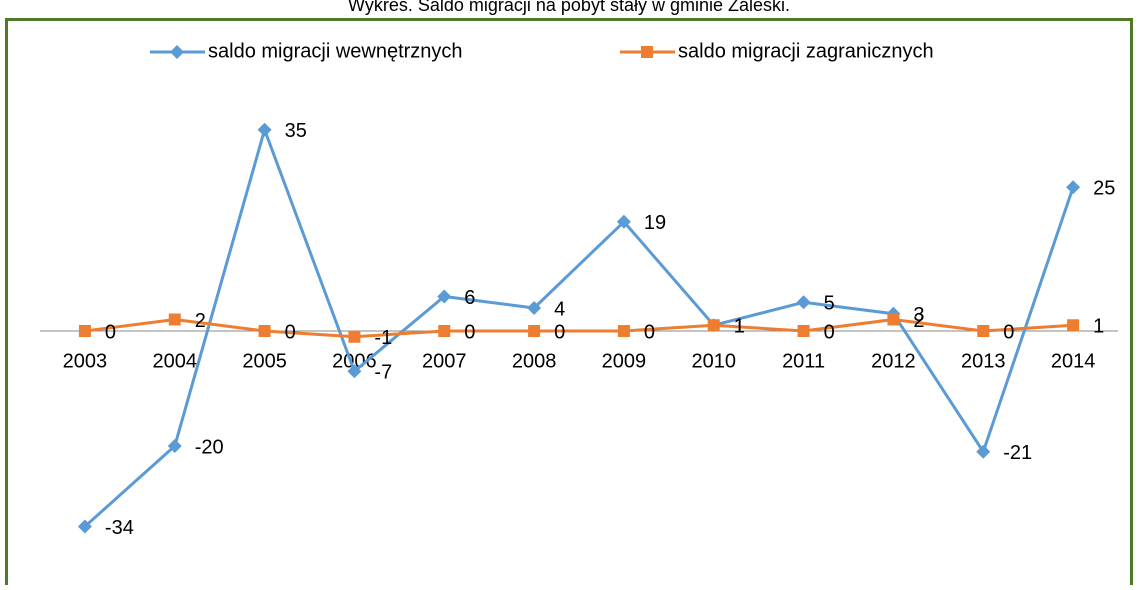 The image size is (1138, 590). What do you see at coordinates (893, 361) in the screenshot?
I see `x-tick-label: 2012` at bounding box center [893, 361].